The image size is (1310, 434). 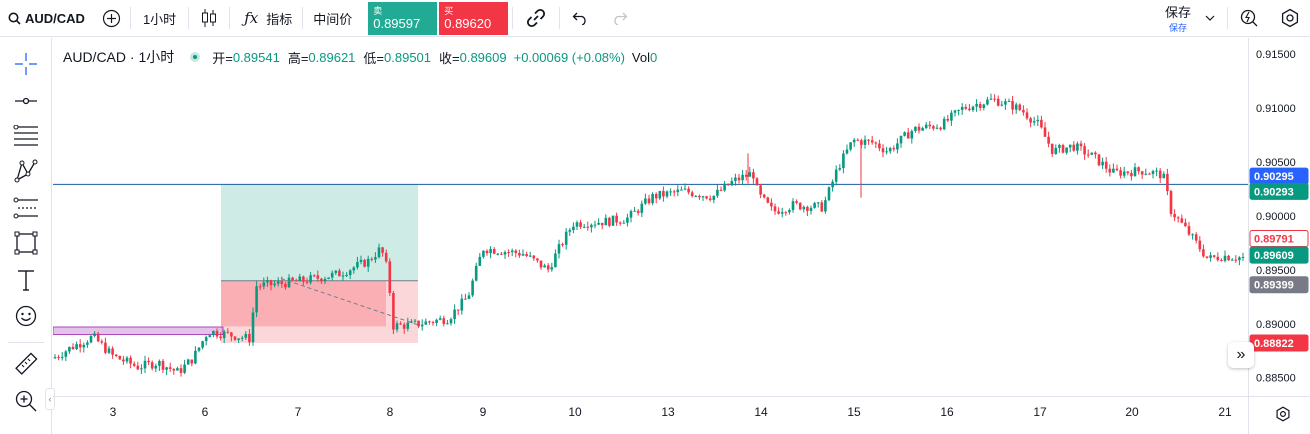 I want to click on emoji-tool, so click(x=26, y=316).